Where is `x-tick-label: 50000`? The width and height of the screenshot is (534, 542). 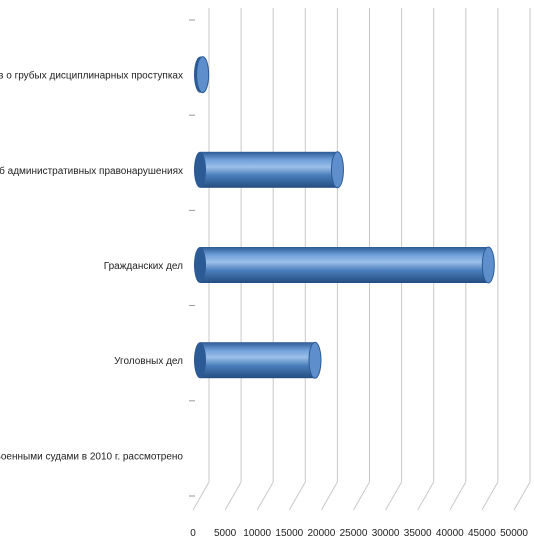
x-tick-label: 50000 is located at coordinates (514, 533).